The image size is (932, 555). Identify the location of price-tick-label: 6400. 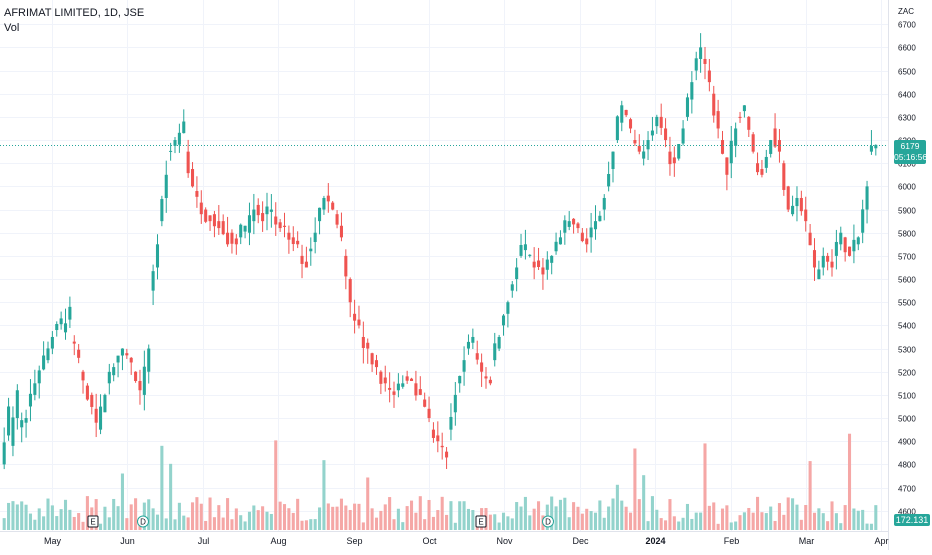
(907, 95).